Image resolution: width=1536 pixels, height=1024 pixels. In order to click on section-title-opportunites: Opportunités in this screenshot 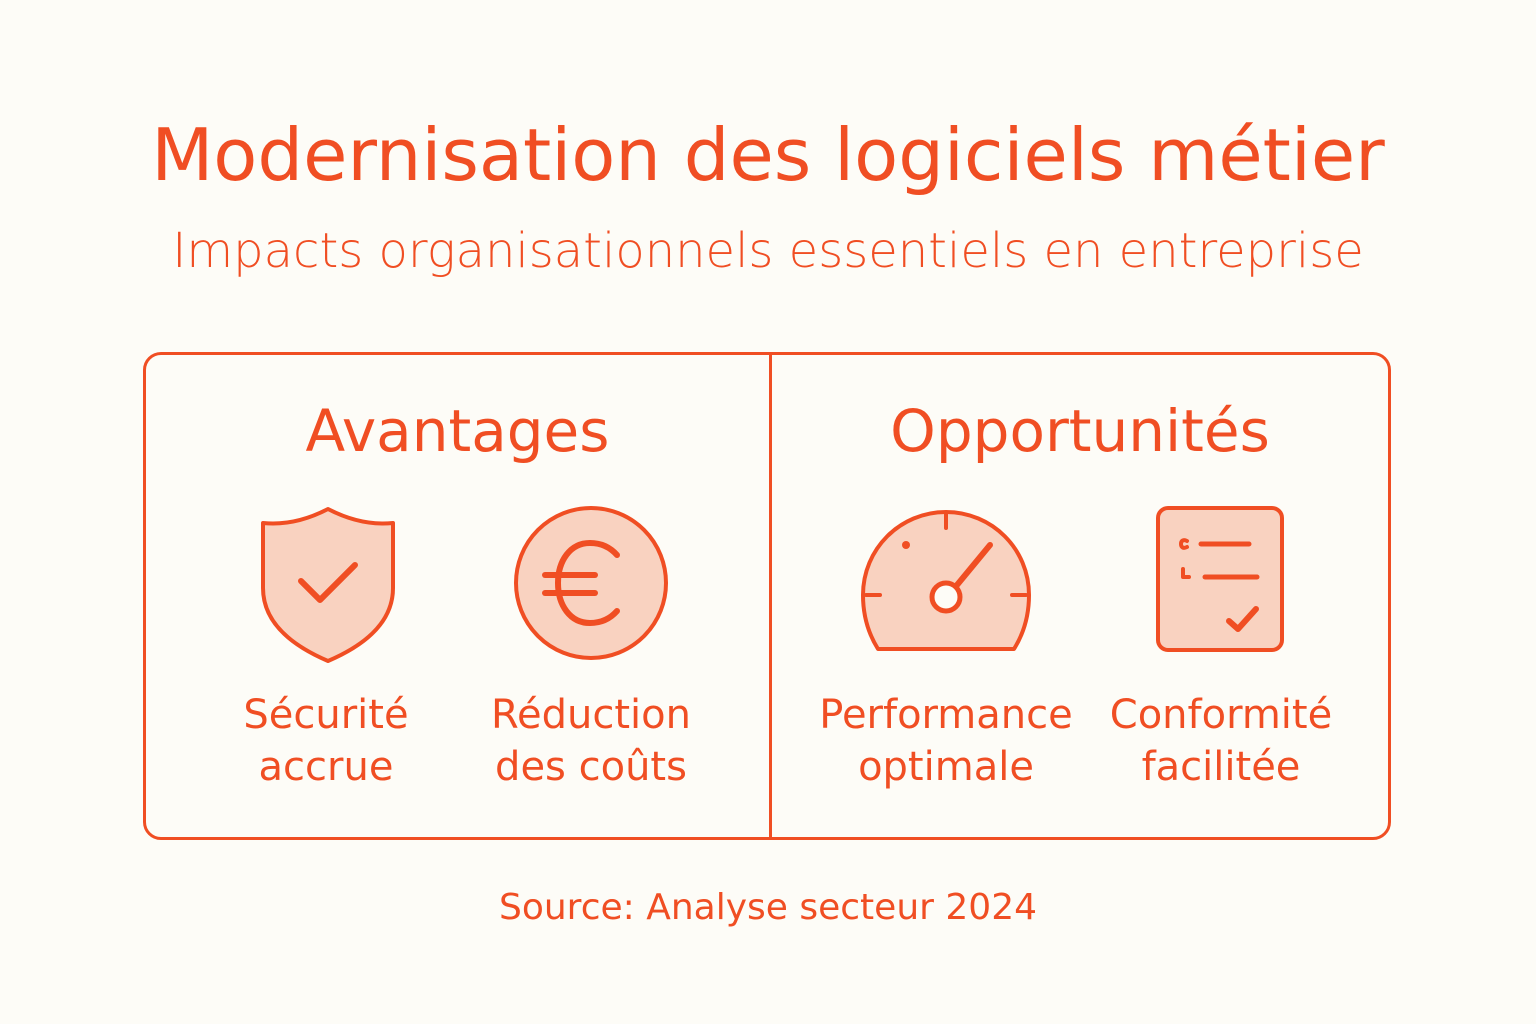, I will do `click(1080, 431)`.